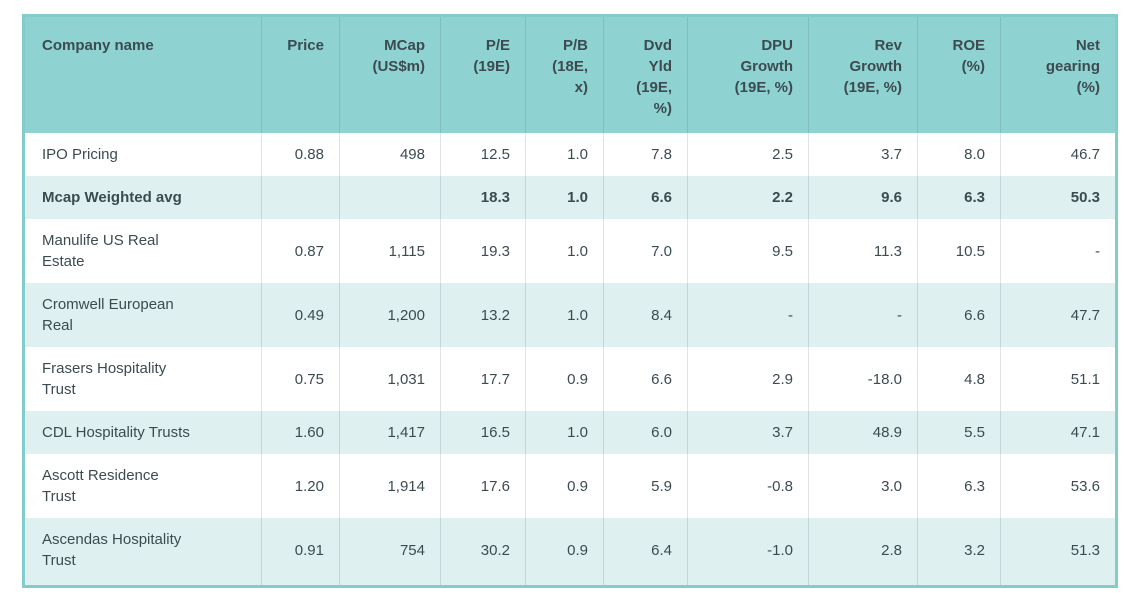  What do you see at coordinates (564, 74) in the screenshot?
I see `column-header-pb: P/B (18E, x)` at bounding box center [564, 74].